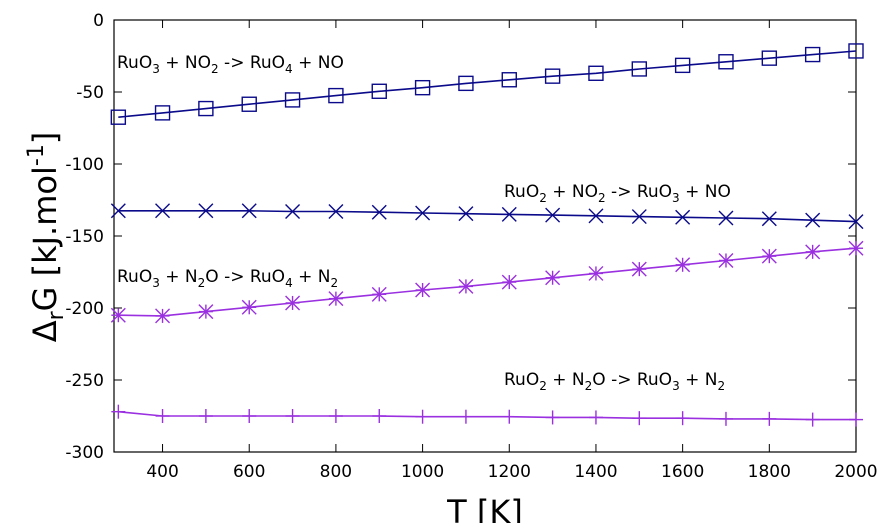 The width and height of the screenshot is (880, 523). Describe the element at coordinates (509, 472) in the screenshot. I see `x-tick-label: 1200` at that location.